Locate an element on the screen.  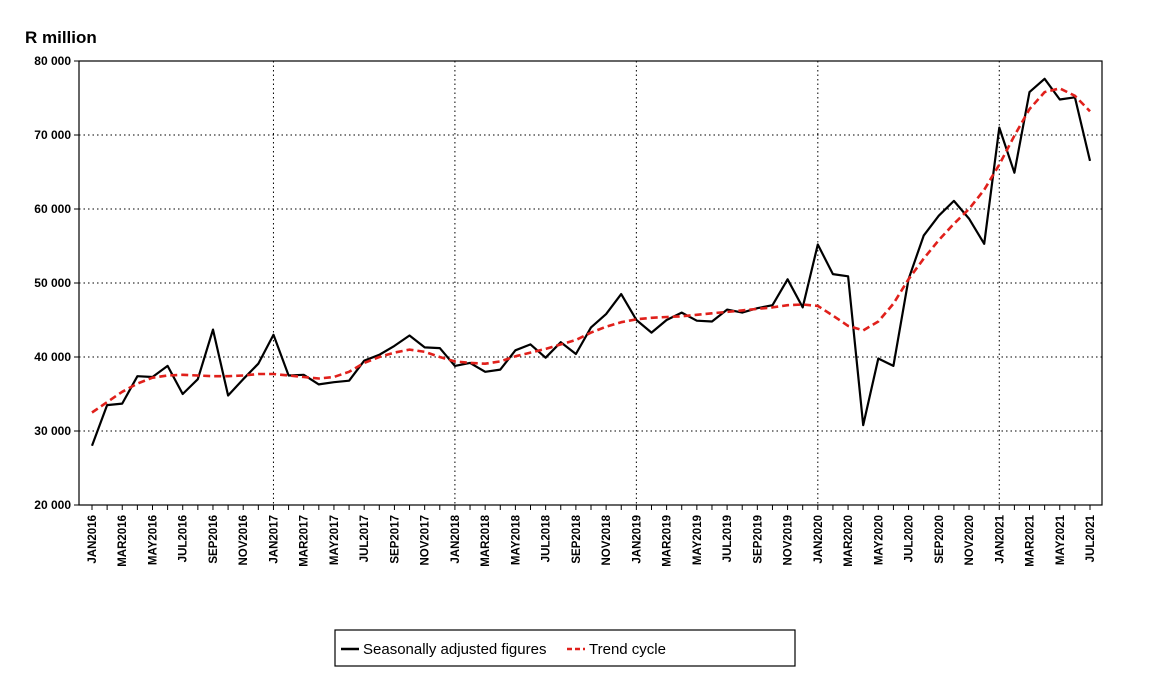
x-tick-label-nov2020: NOV2020 is located at coordinates (970, 540).